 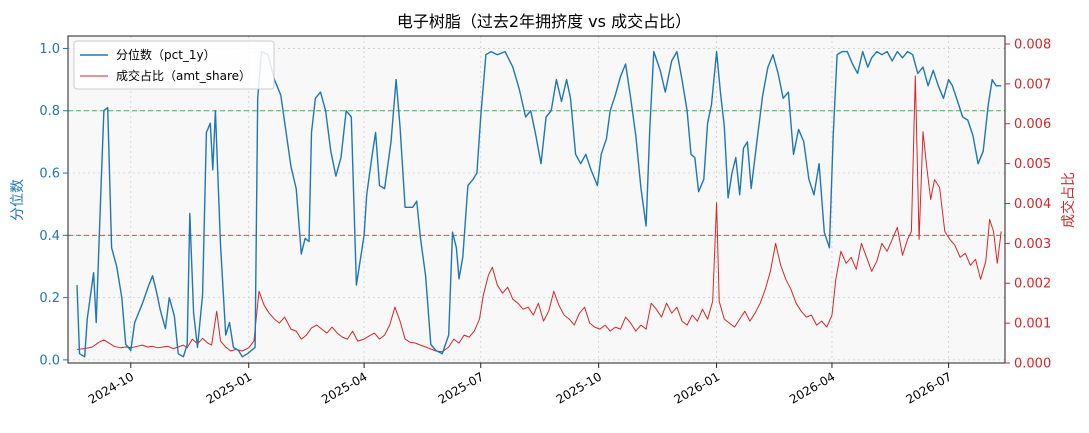 What do you see at coordinates (49, 174) in the screenshot?
I see `y-left-tick-label-3: 0.6` at bounding box center [49, 174].